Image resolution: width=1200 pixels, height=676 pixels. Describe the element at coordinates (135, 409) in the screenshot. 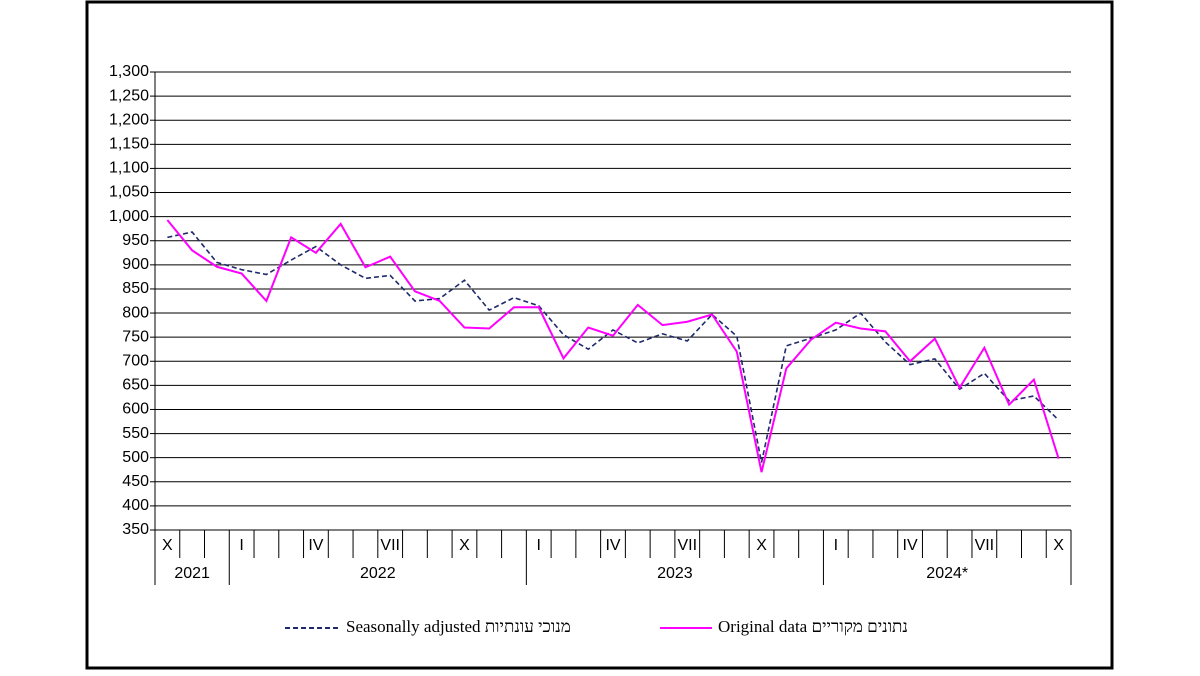

I see `y-tick-label: 600` at that location.